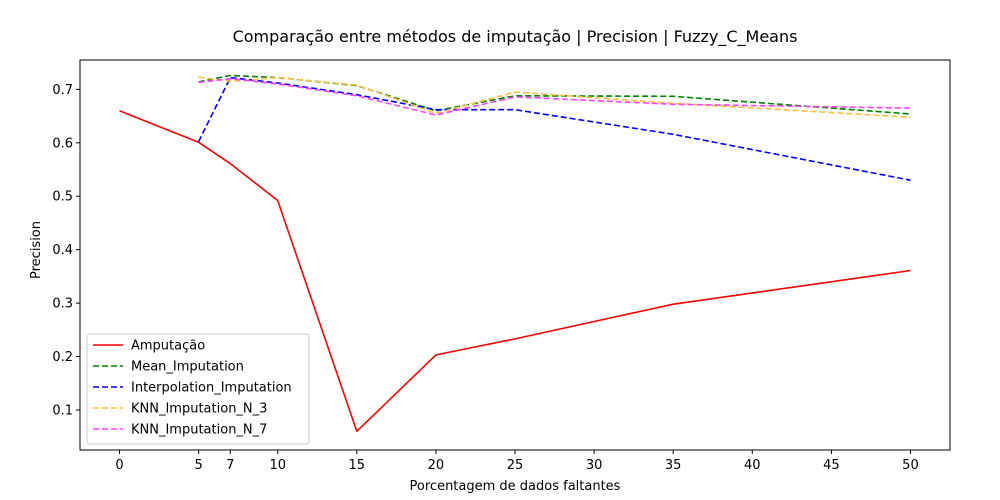  Describe the element at coordinates (168, 346) in the screenshot. I see `legend-label: Amputação` at that location.